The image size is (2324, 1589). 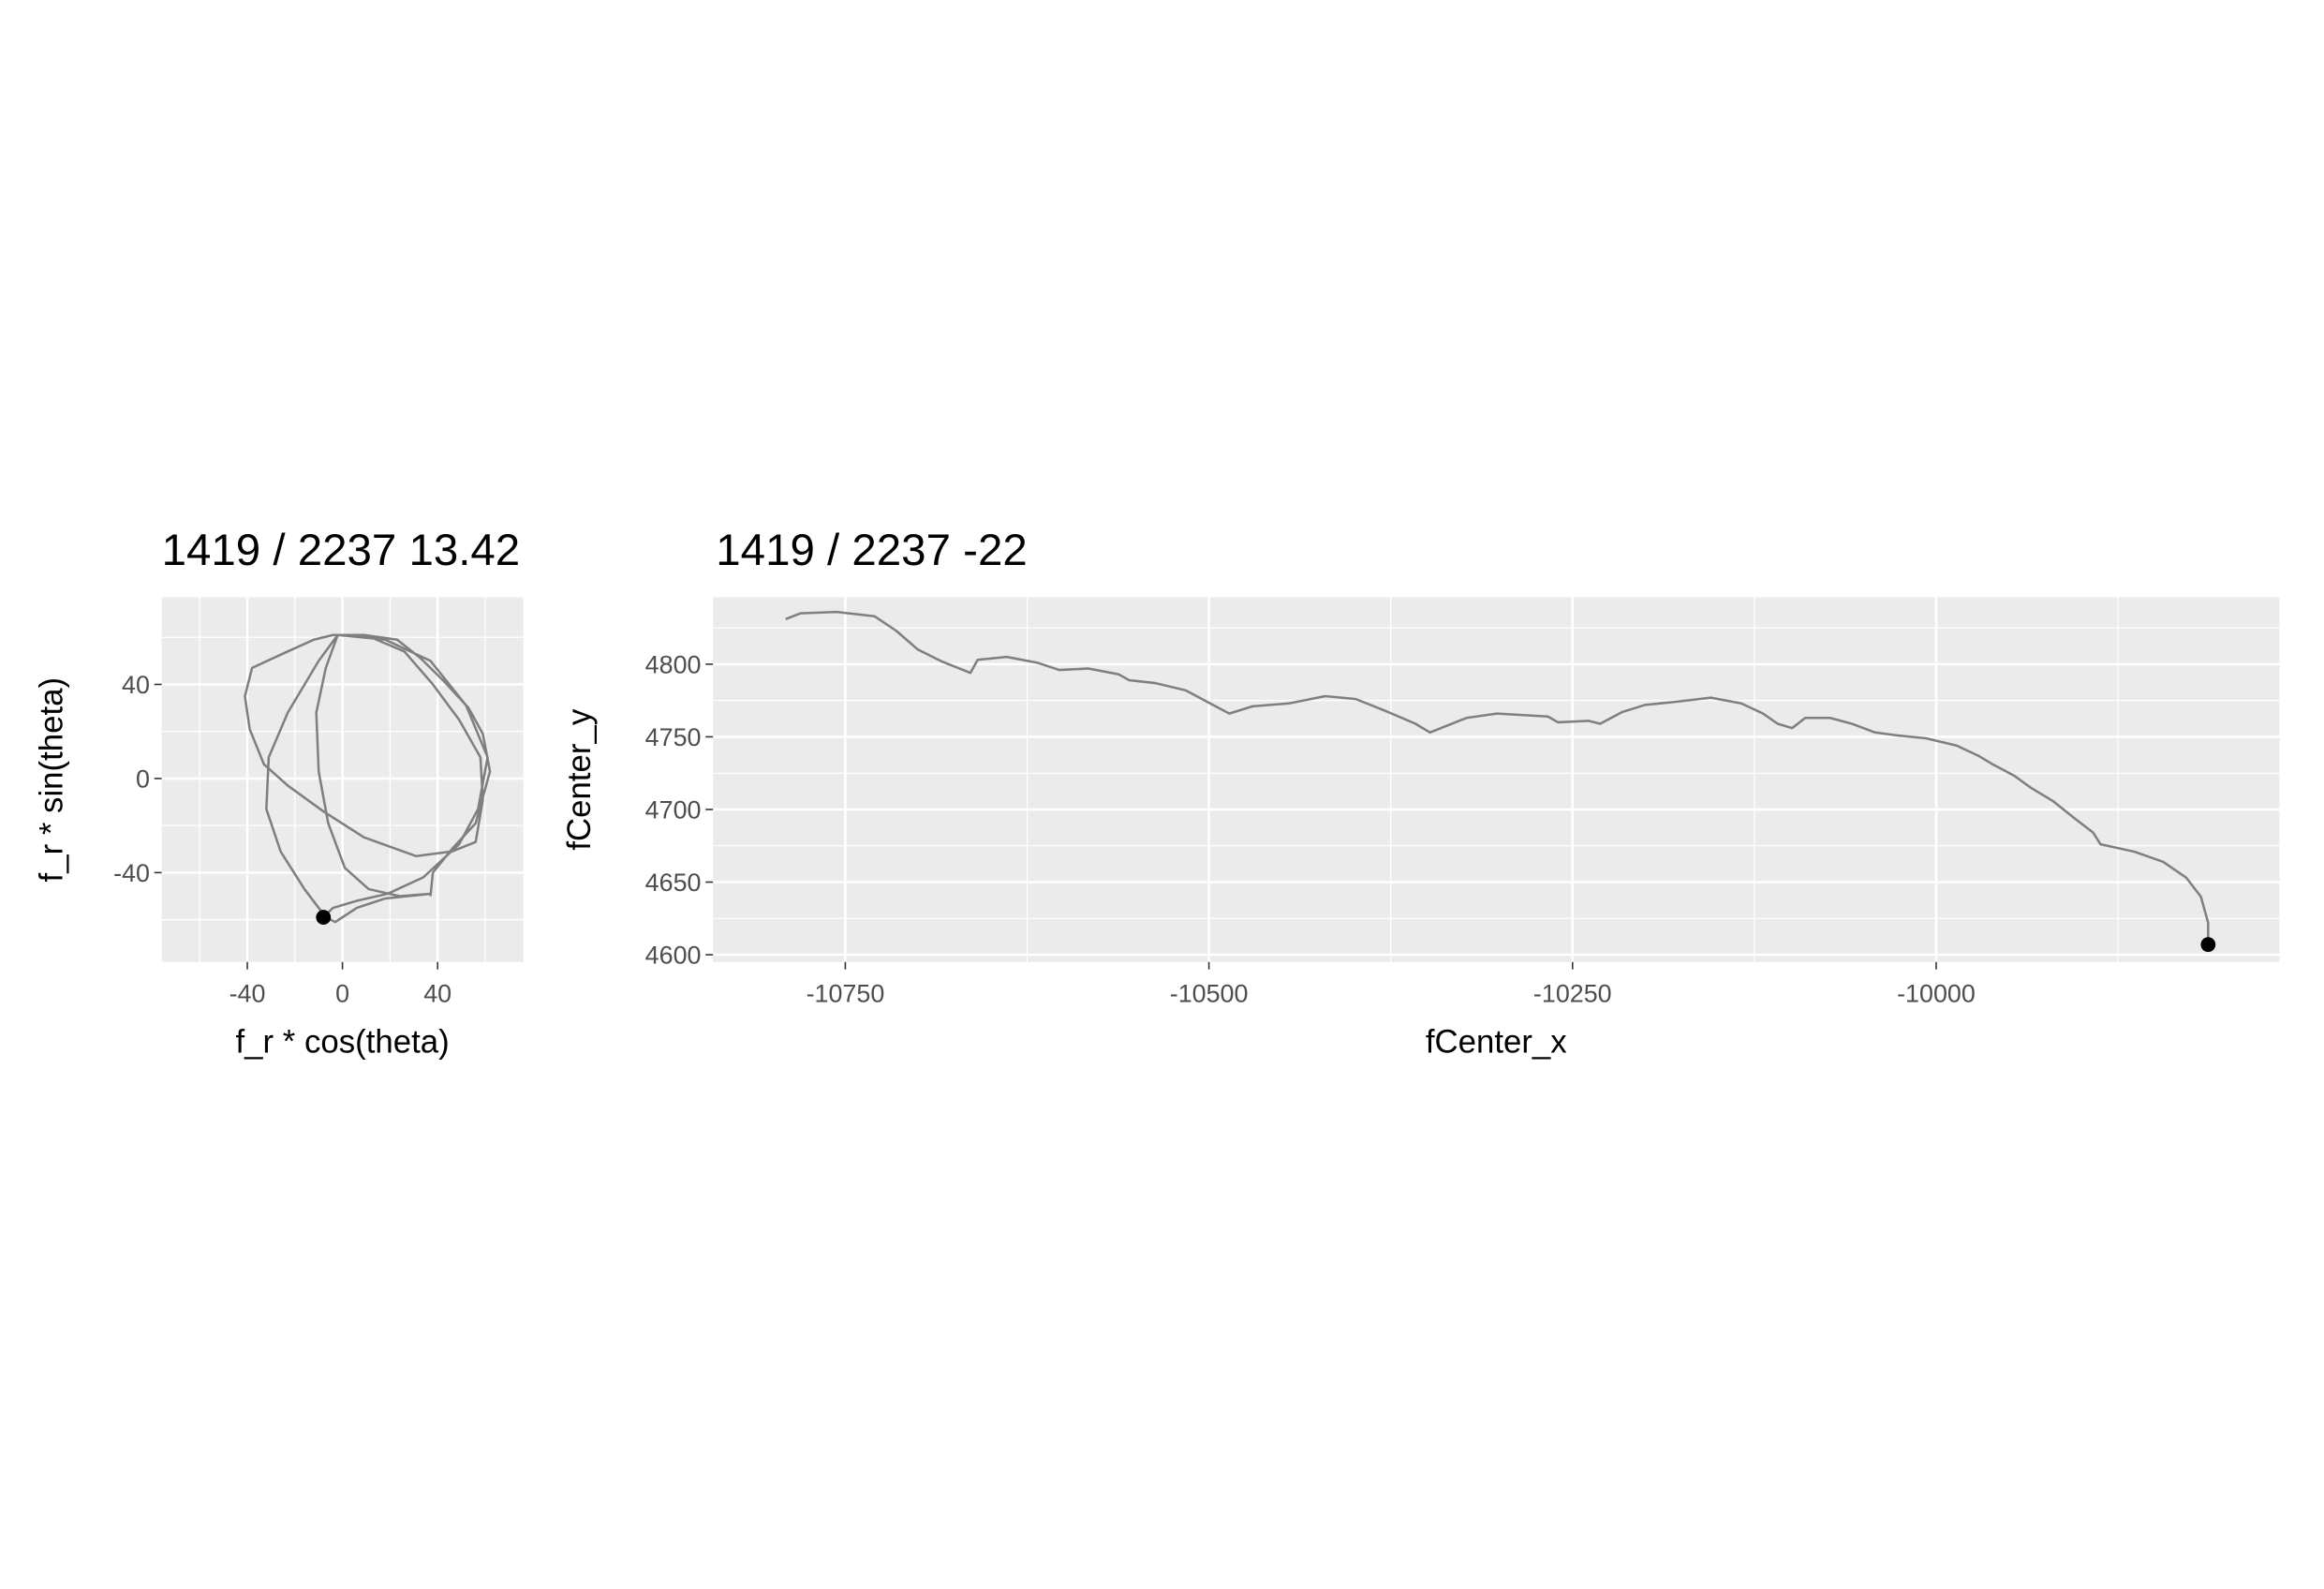 I want to click on y-tick-label: 40, so click(x=136, y=685).